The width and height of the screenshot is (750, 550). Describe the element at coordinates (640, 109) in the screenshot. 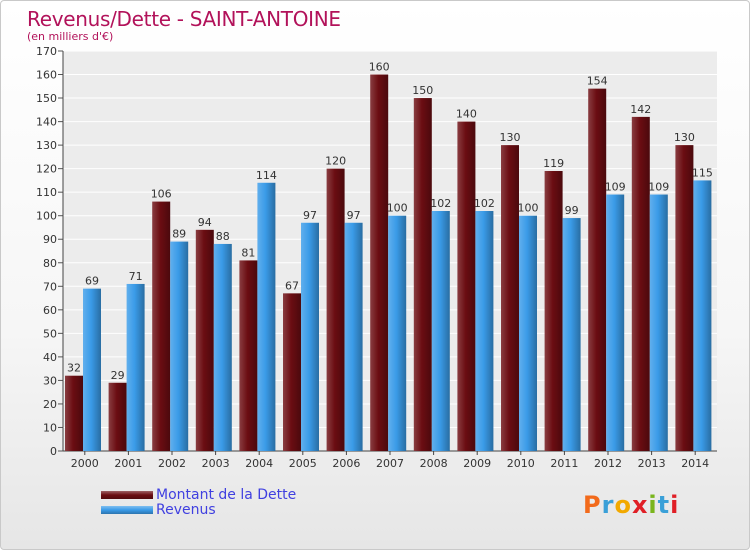

I see `debt-bar-label: 142` at that location.